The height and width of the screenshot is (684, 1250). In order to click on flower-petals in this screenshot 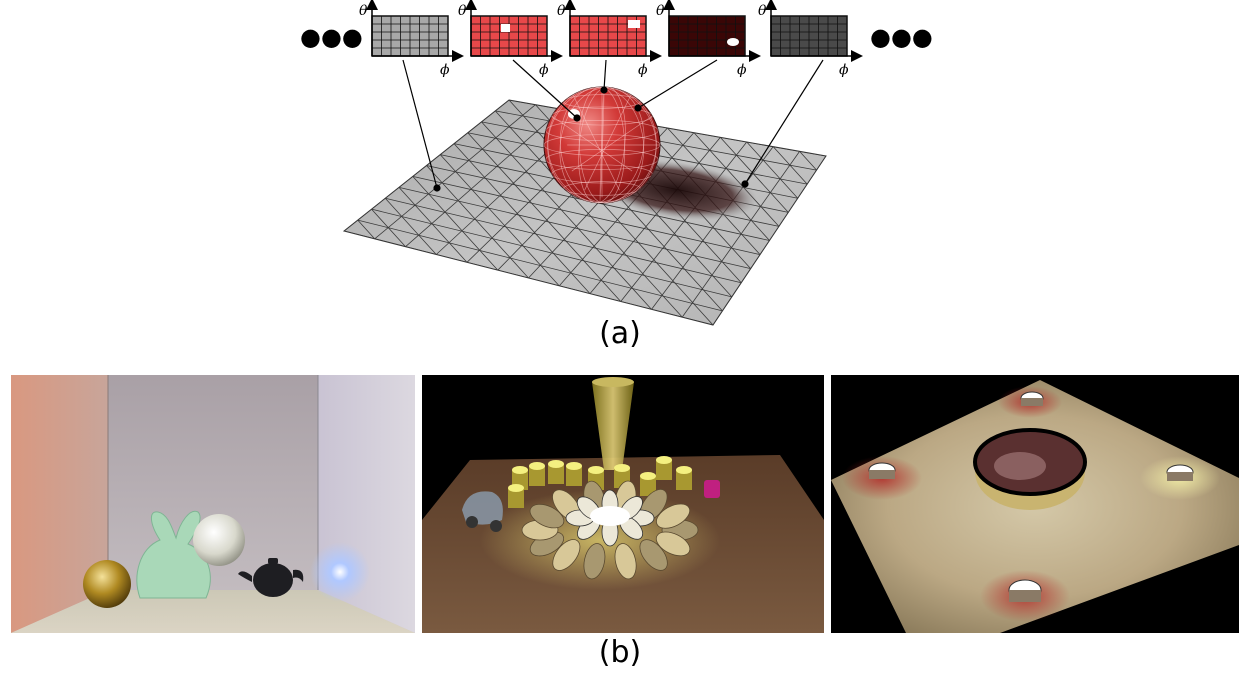, I will do `click(610, 530)`.